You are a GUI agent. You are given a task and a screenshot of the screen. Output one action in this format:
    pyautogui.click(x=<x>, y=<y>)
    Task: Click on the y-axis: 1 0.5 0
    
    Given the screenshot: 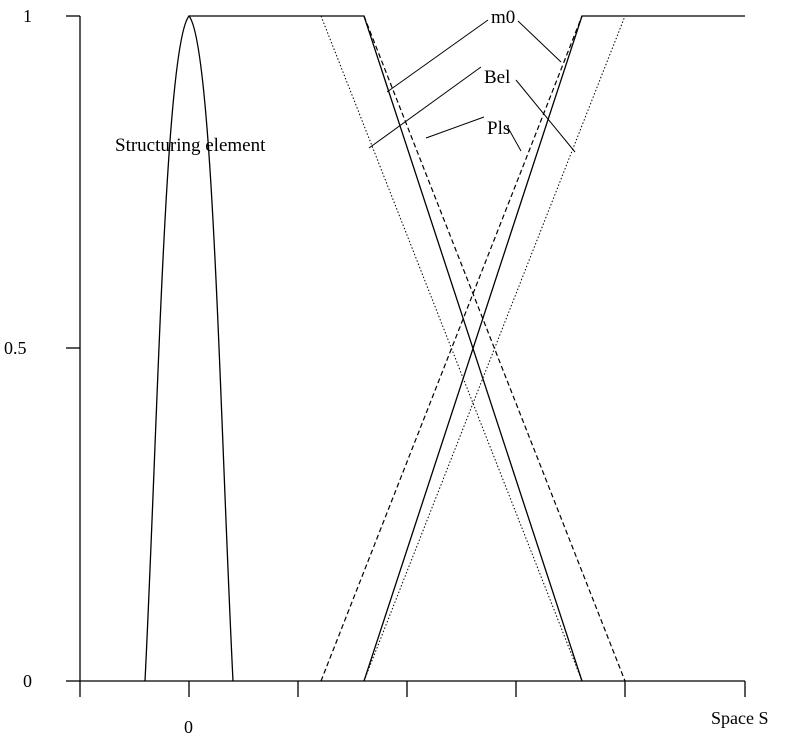 What is the action you would take?
    pyautogui.click(x=42, y=348)
    